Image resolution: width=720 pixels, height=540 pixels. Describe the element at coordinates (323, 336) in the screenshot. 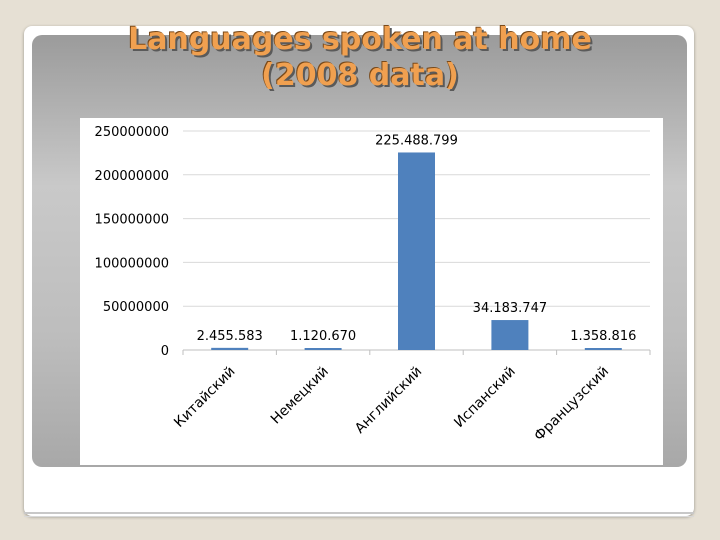

I see `data-label-2: 1.120.670` at that location.